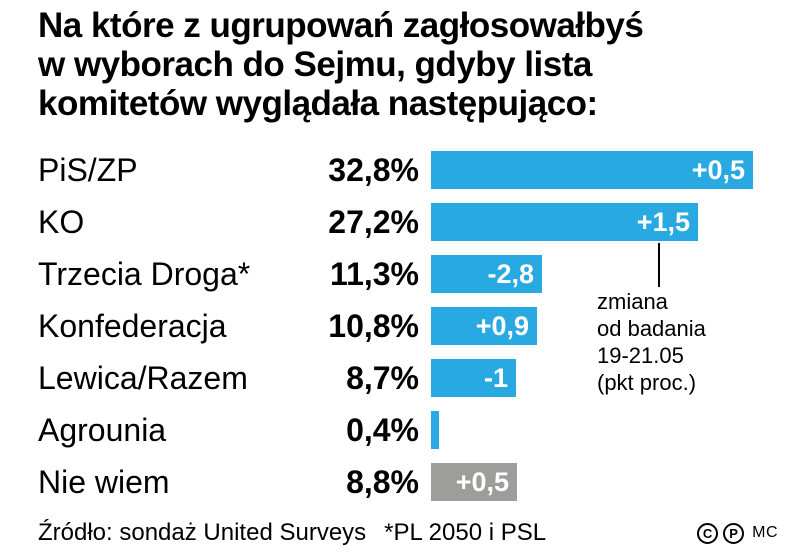 This screenshot has width=805, height=559. What do you see at coordinates (663, 221) in the screenshot?
I see `change-label: +1,5` at bounding box center [663, 221].